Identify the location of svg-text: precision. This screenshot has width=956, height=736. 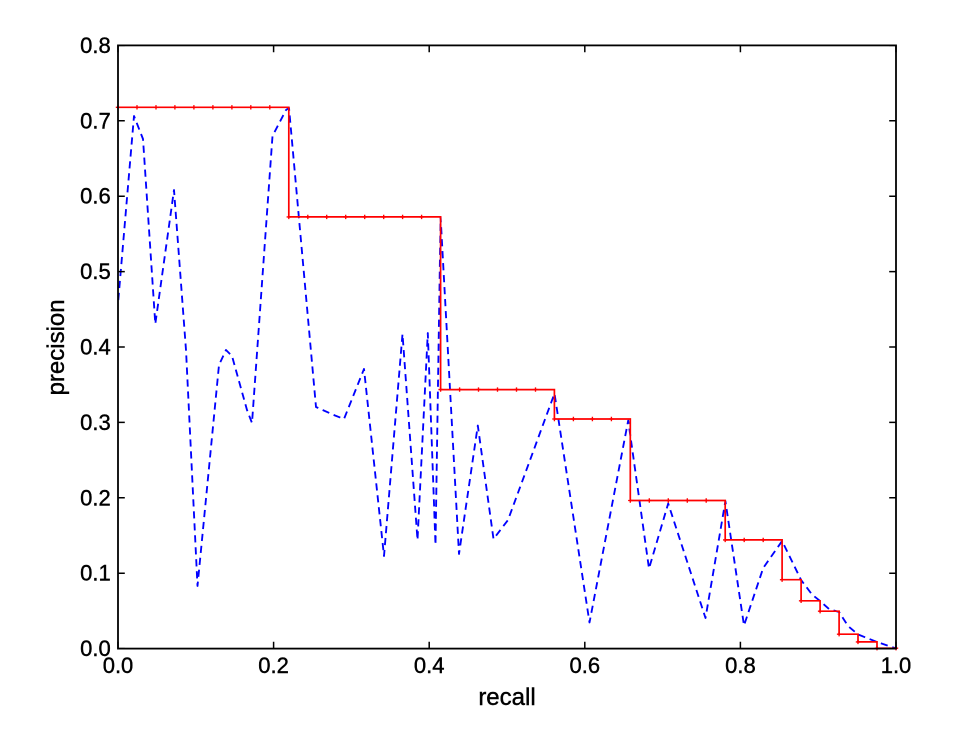
(56, 347).